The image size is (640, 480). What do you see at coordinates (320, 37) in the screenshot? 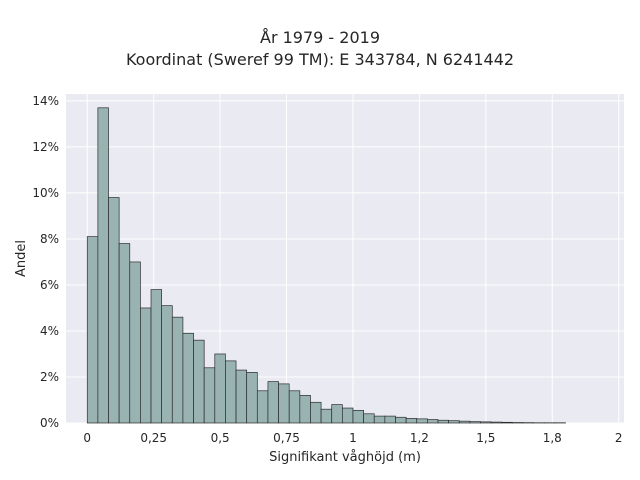
I see `chart-title: År 1979 - 2019` at bounding box center [320, 37].